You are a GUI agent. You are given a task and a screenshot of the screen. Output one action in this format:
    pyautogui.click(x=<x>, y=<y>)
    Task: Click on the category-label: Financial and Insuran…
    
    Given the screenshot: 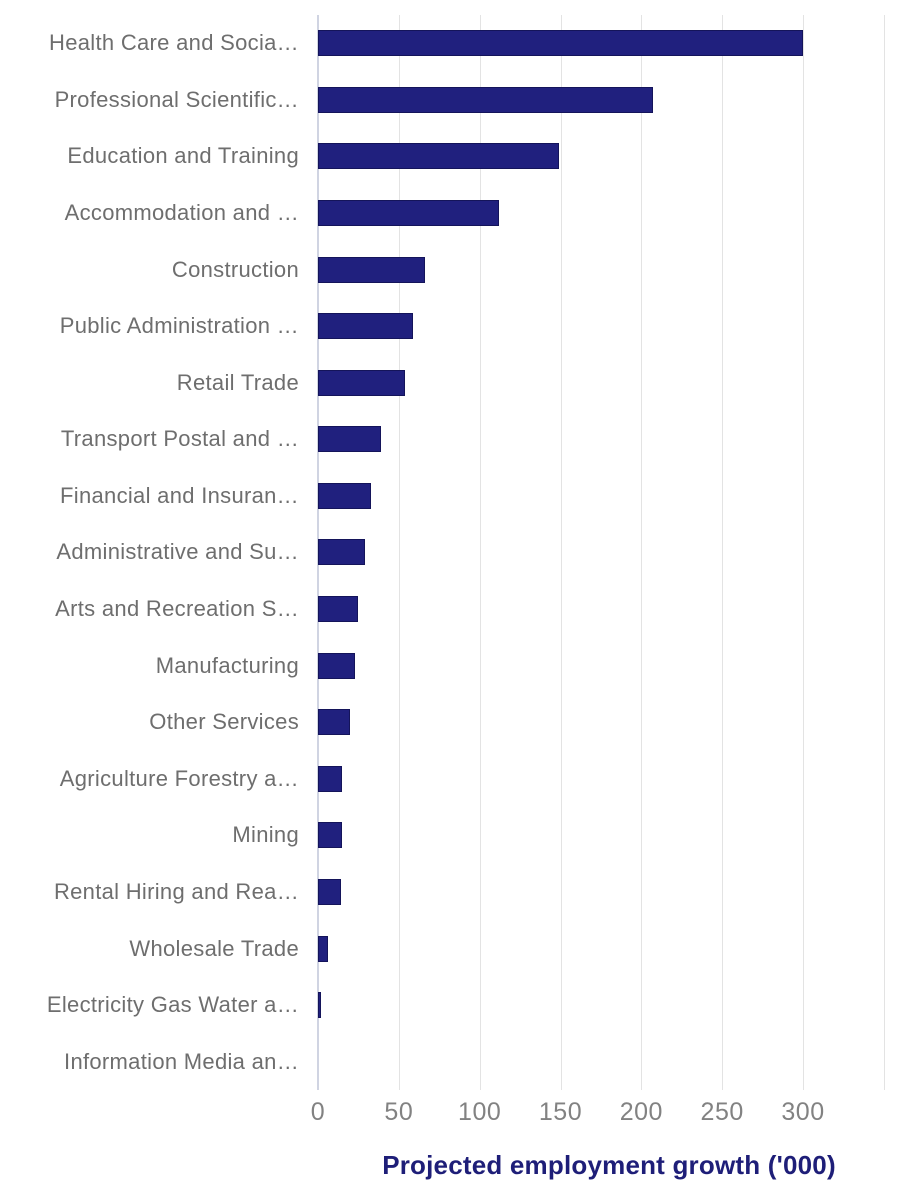 What is the action you would take?
    pyautogui.click(x=179, y=495)
    